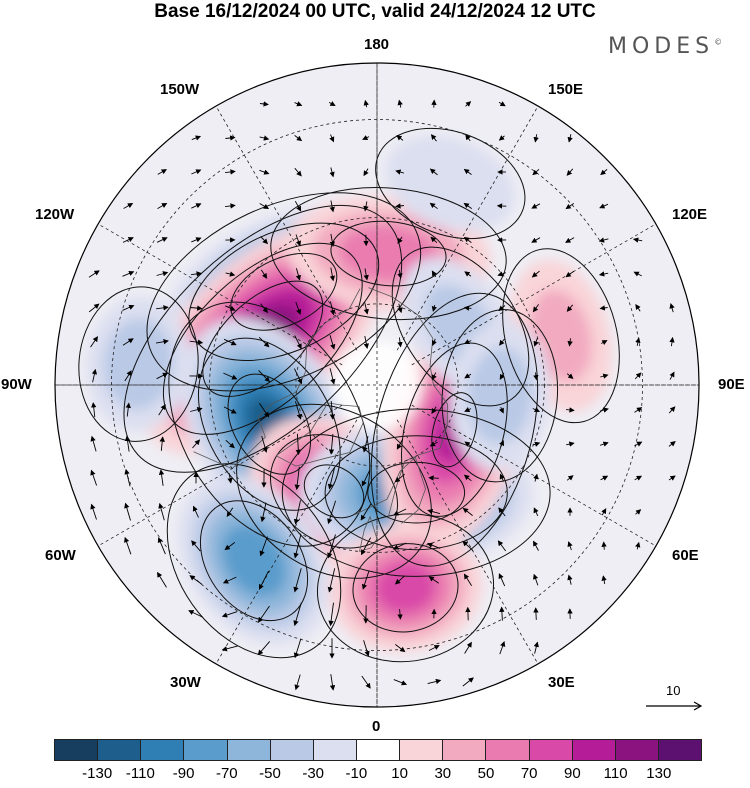 The height and width of the screenshot is (788, 750). Describe the element at coordinates (658, 773) in the screenshot. I see `colorbar-tick-label: 130` at that location.